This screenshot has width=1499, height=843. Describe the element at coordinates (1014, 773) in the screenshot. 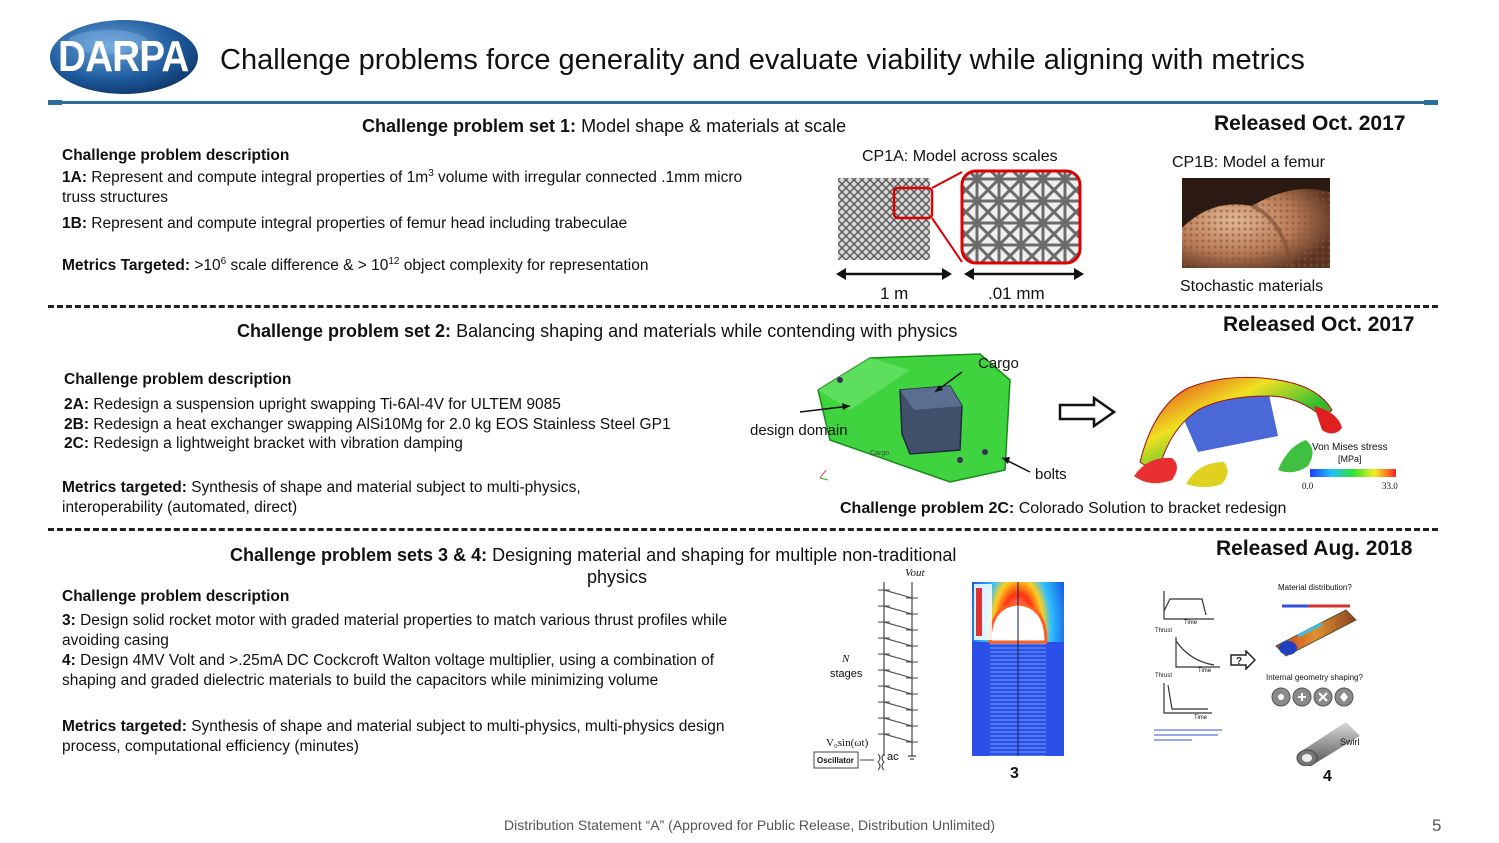

I see `fig3-label: 3` at that location.